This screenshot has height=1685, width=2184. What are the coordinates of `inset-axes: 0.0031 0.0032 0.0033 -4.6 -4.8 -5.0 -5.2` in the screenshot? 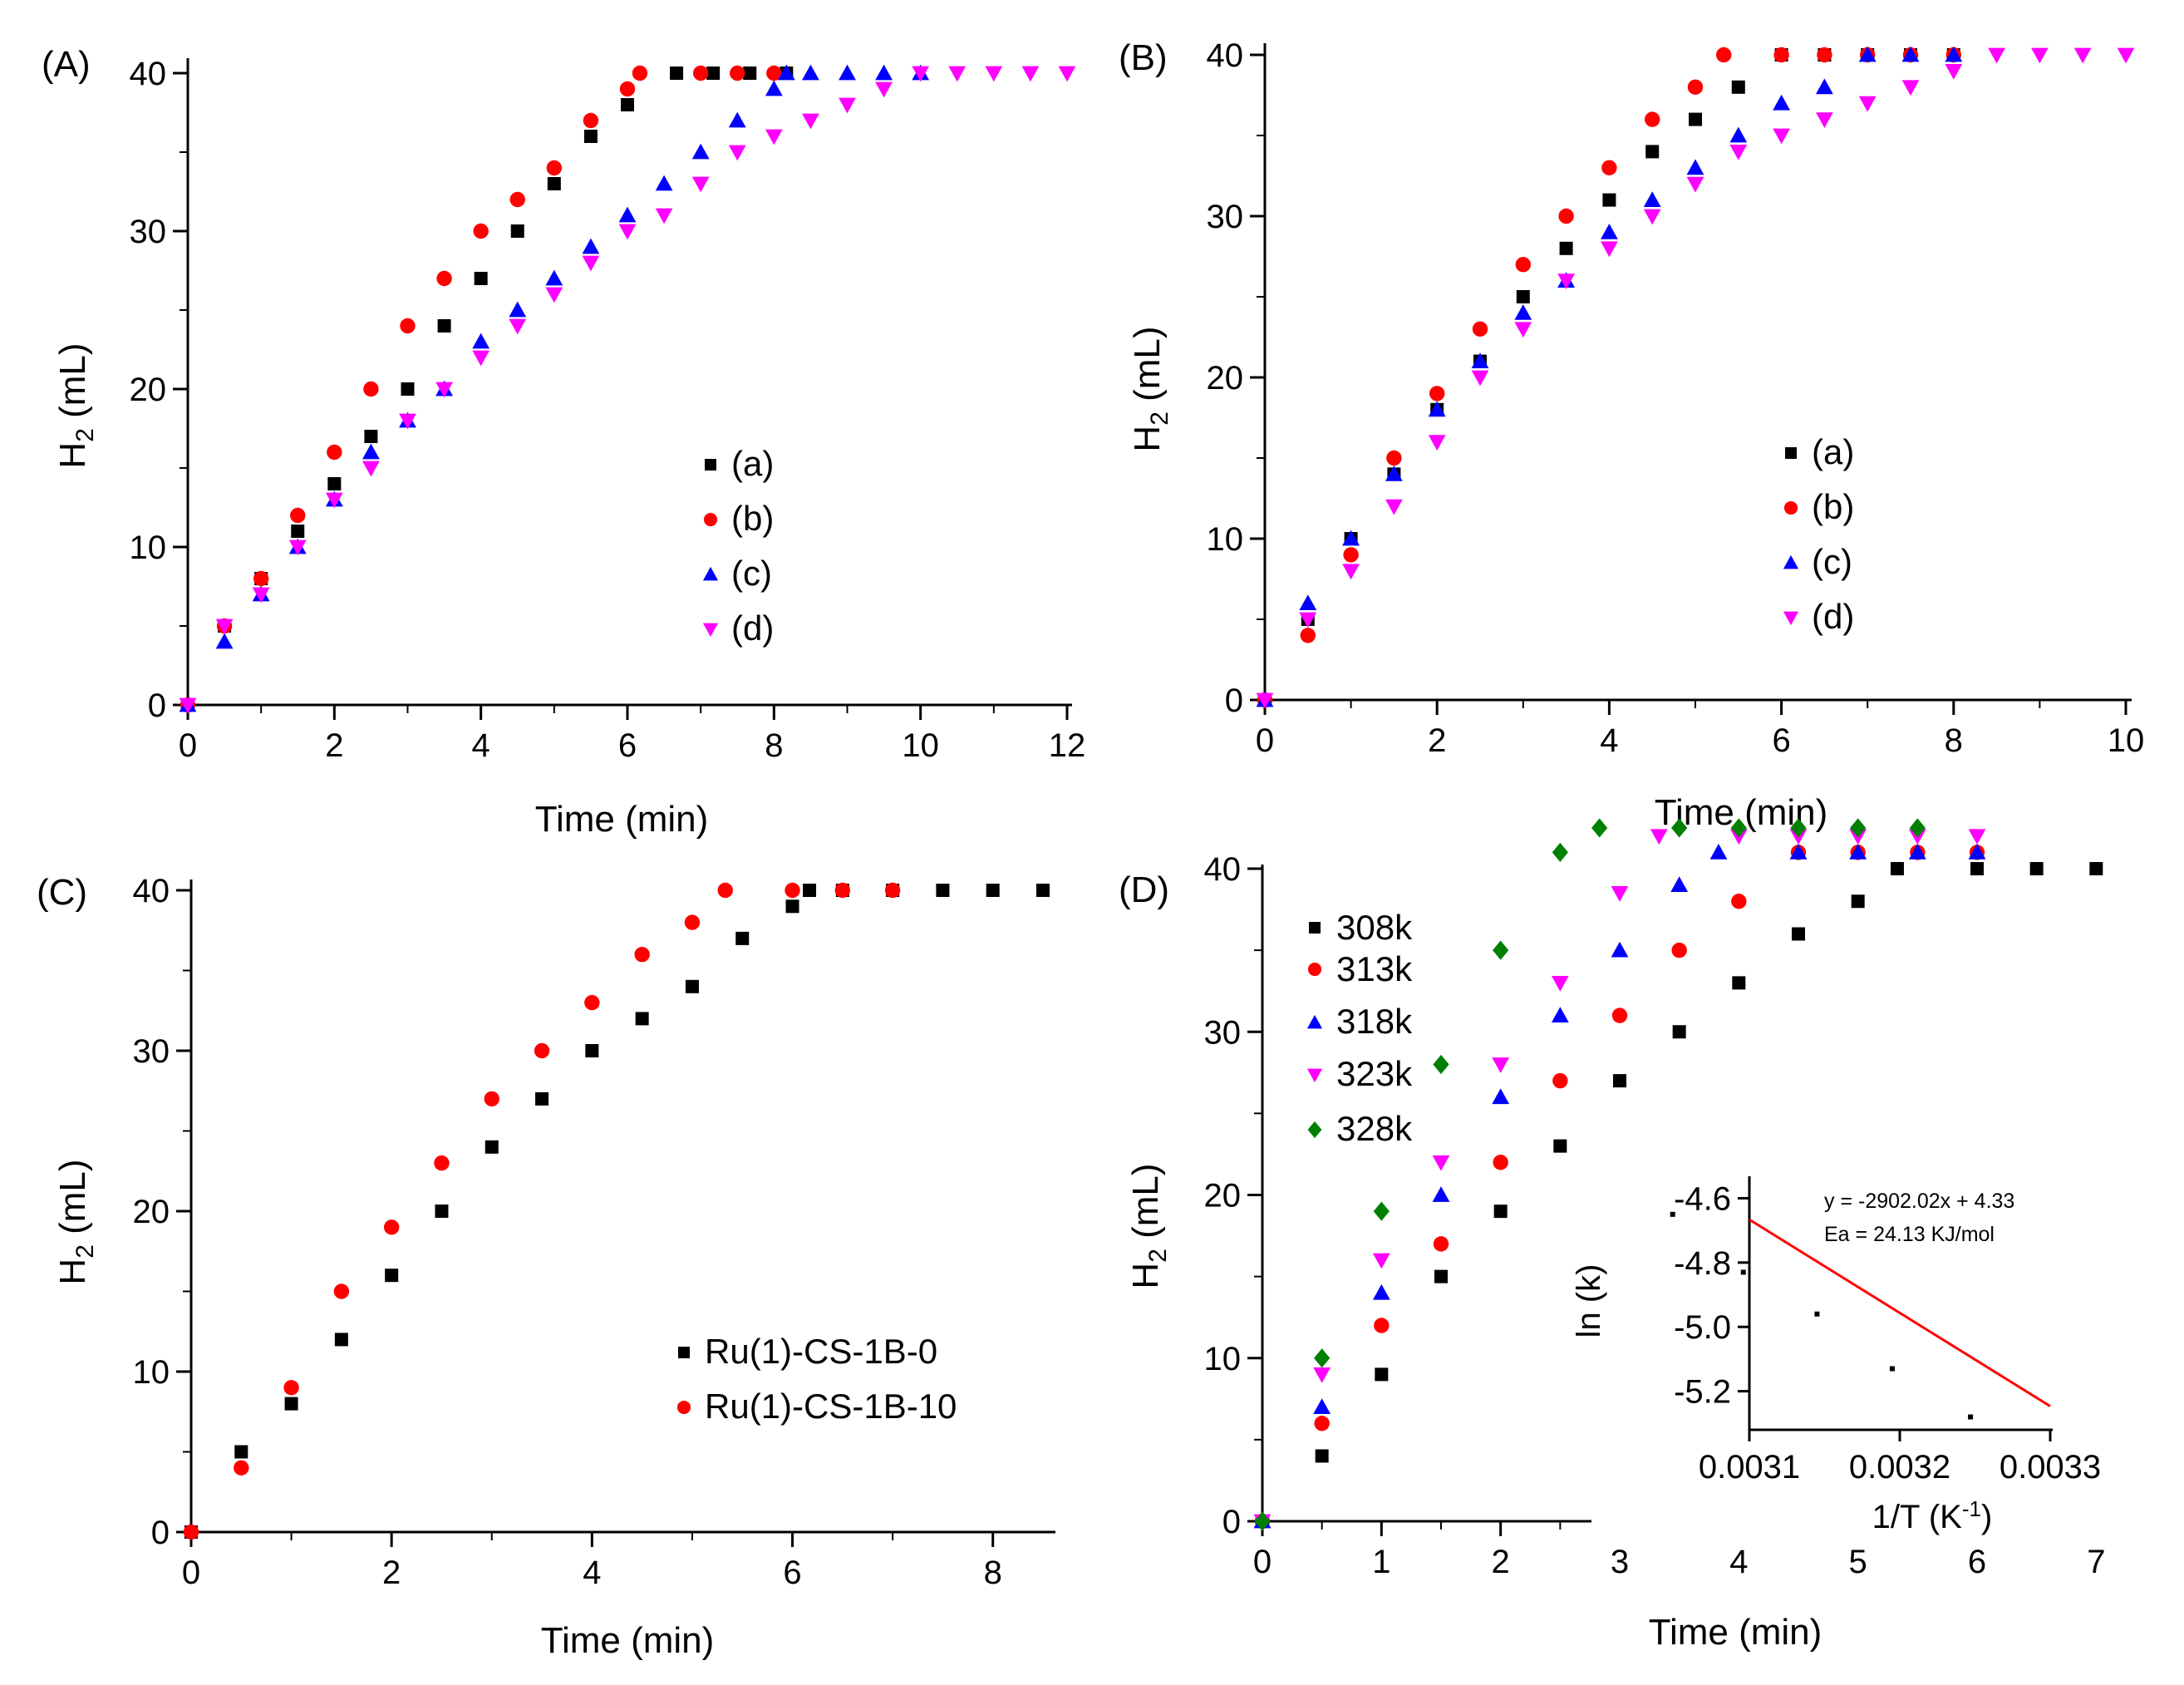 It's located at (1861, 1355).